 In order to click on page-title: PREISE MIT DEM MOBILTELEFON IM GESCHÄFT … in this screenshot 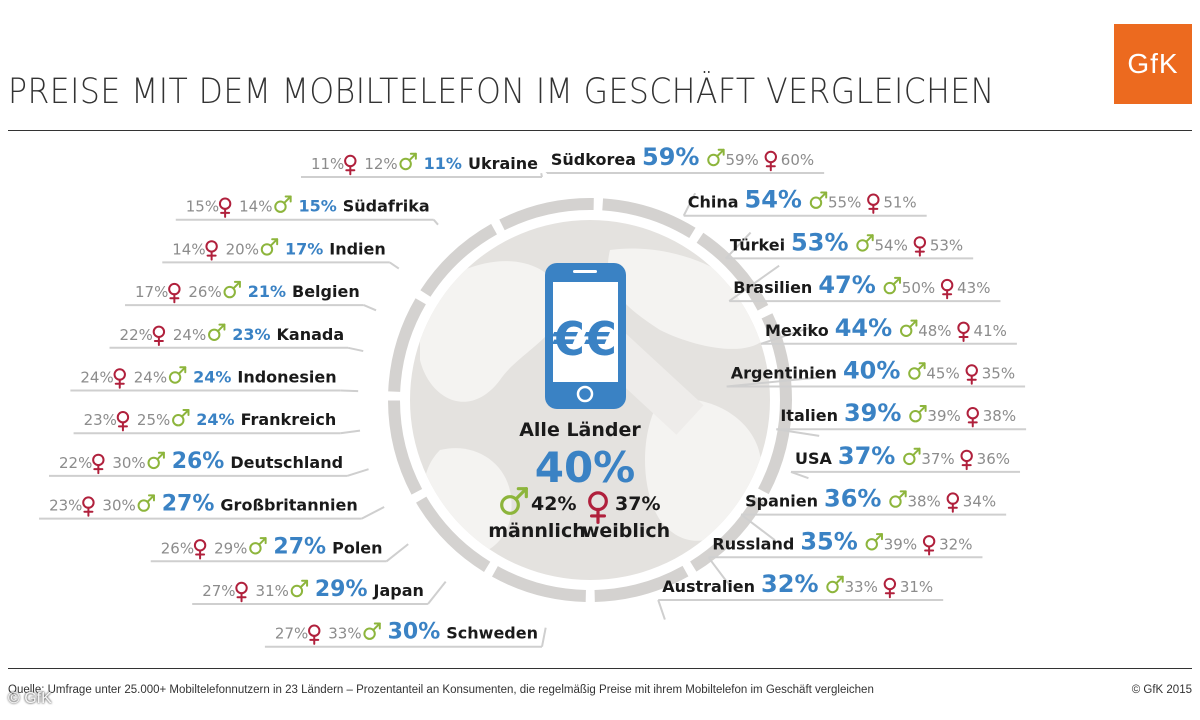, I will do `click(501, 92)`.